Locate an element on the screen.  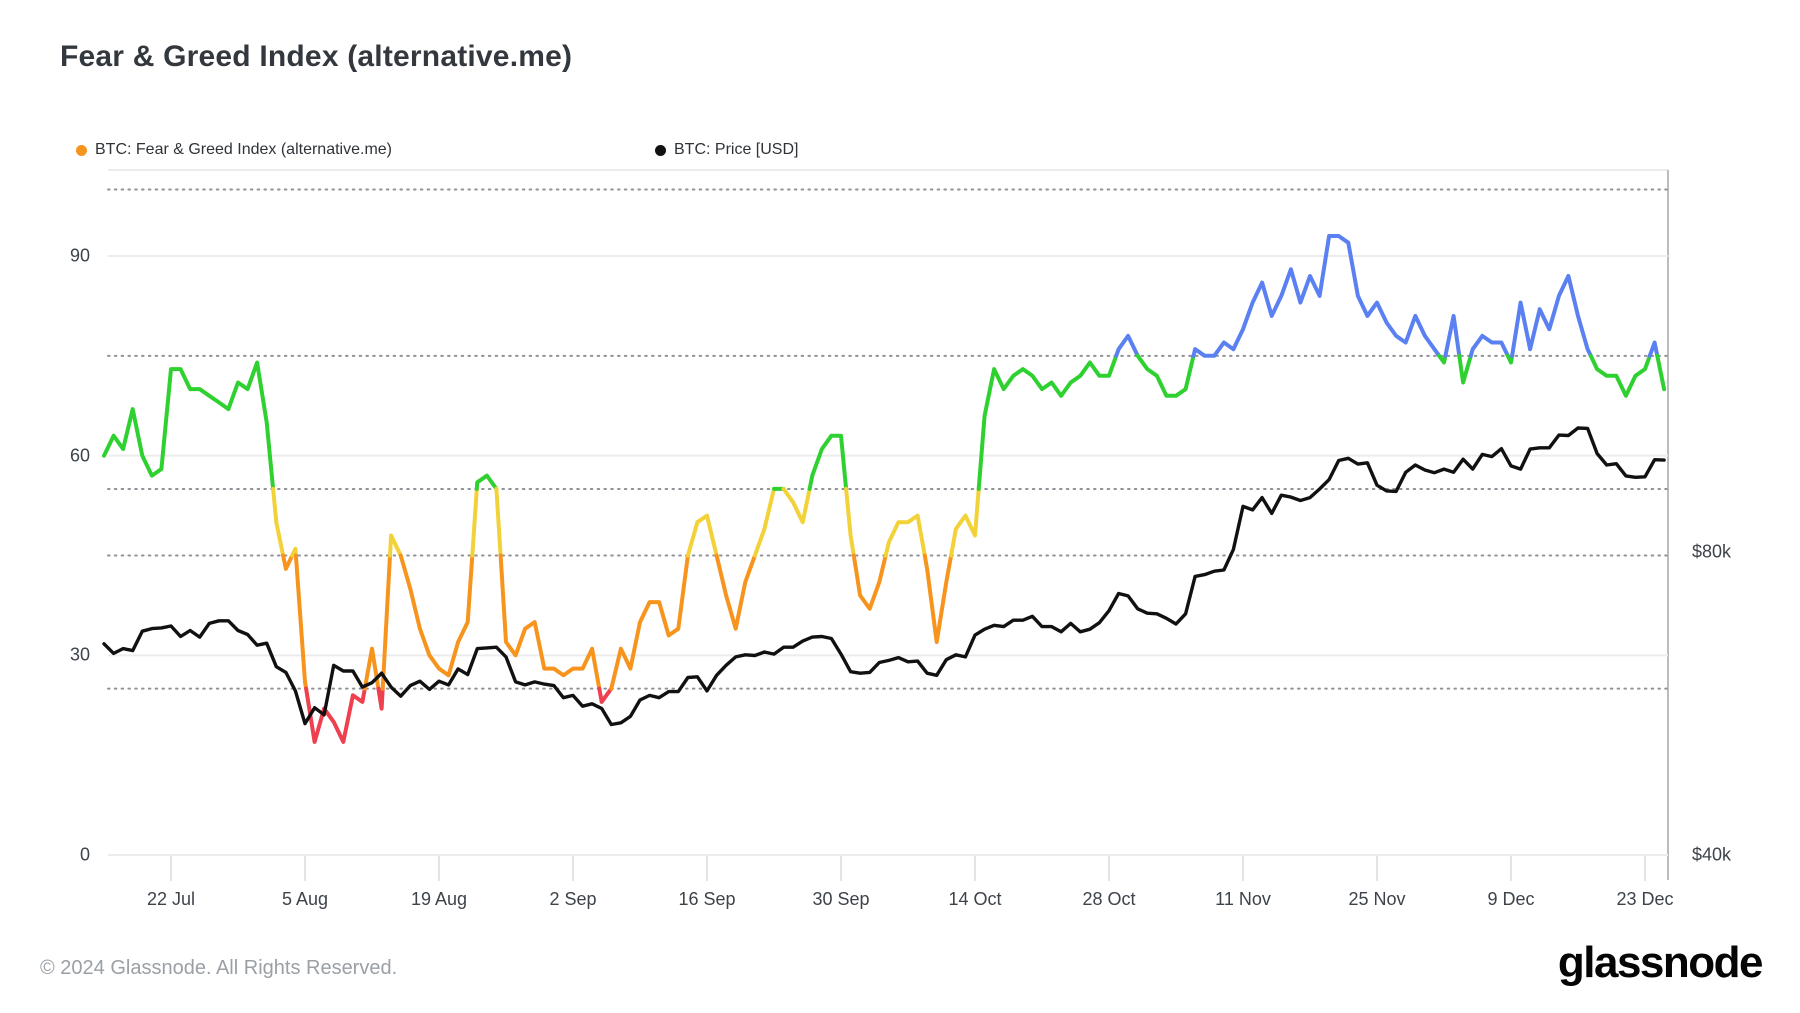
x-axis-label: 25 Nov is located at coordinates (1377, 899).